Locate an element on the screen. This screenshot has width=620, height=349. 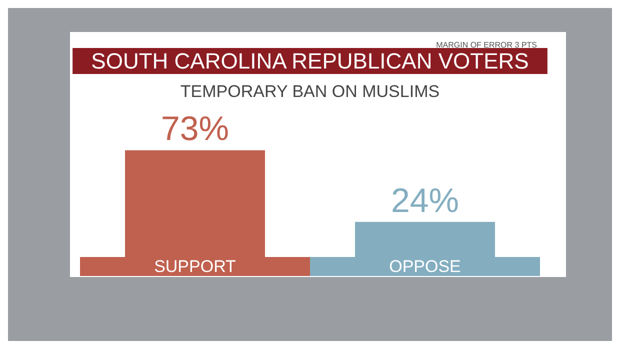
chart-subtitle: TEMPORARY BAN ON MUSLIMS is located at coordinates (310, 91).